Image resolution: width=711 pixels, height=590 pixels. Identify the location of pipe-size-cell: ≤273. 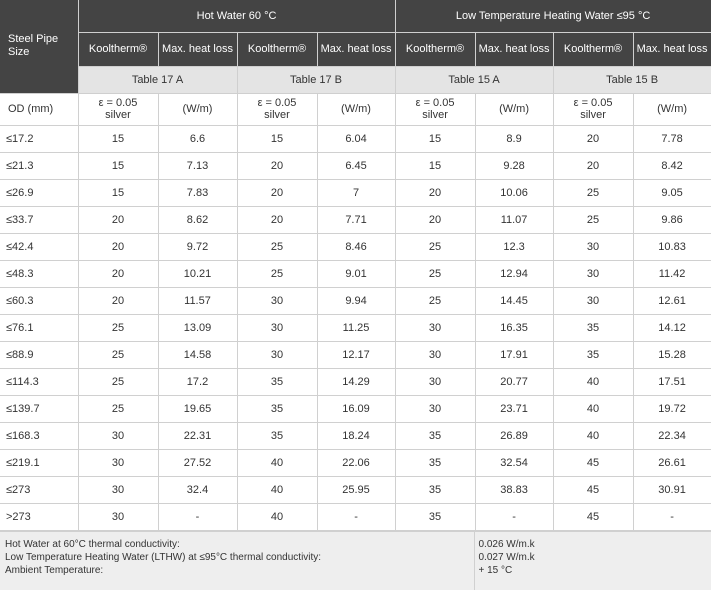
(39, 490).